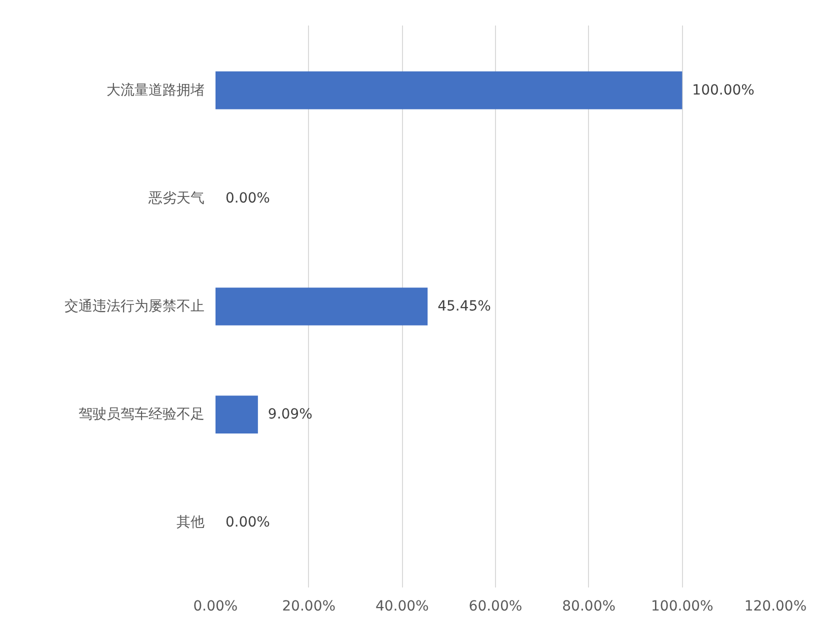  I want to click on x-tick-label: 100.00%, so click(682, 606).